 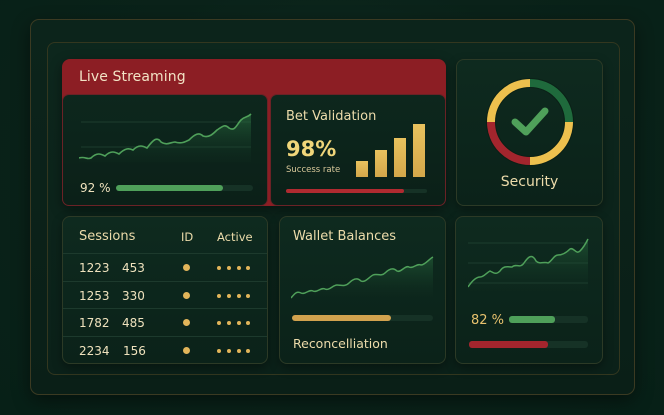 I want to click on live-streaming-chart, so click(x=165, y=137).